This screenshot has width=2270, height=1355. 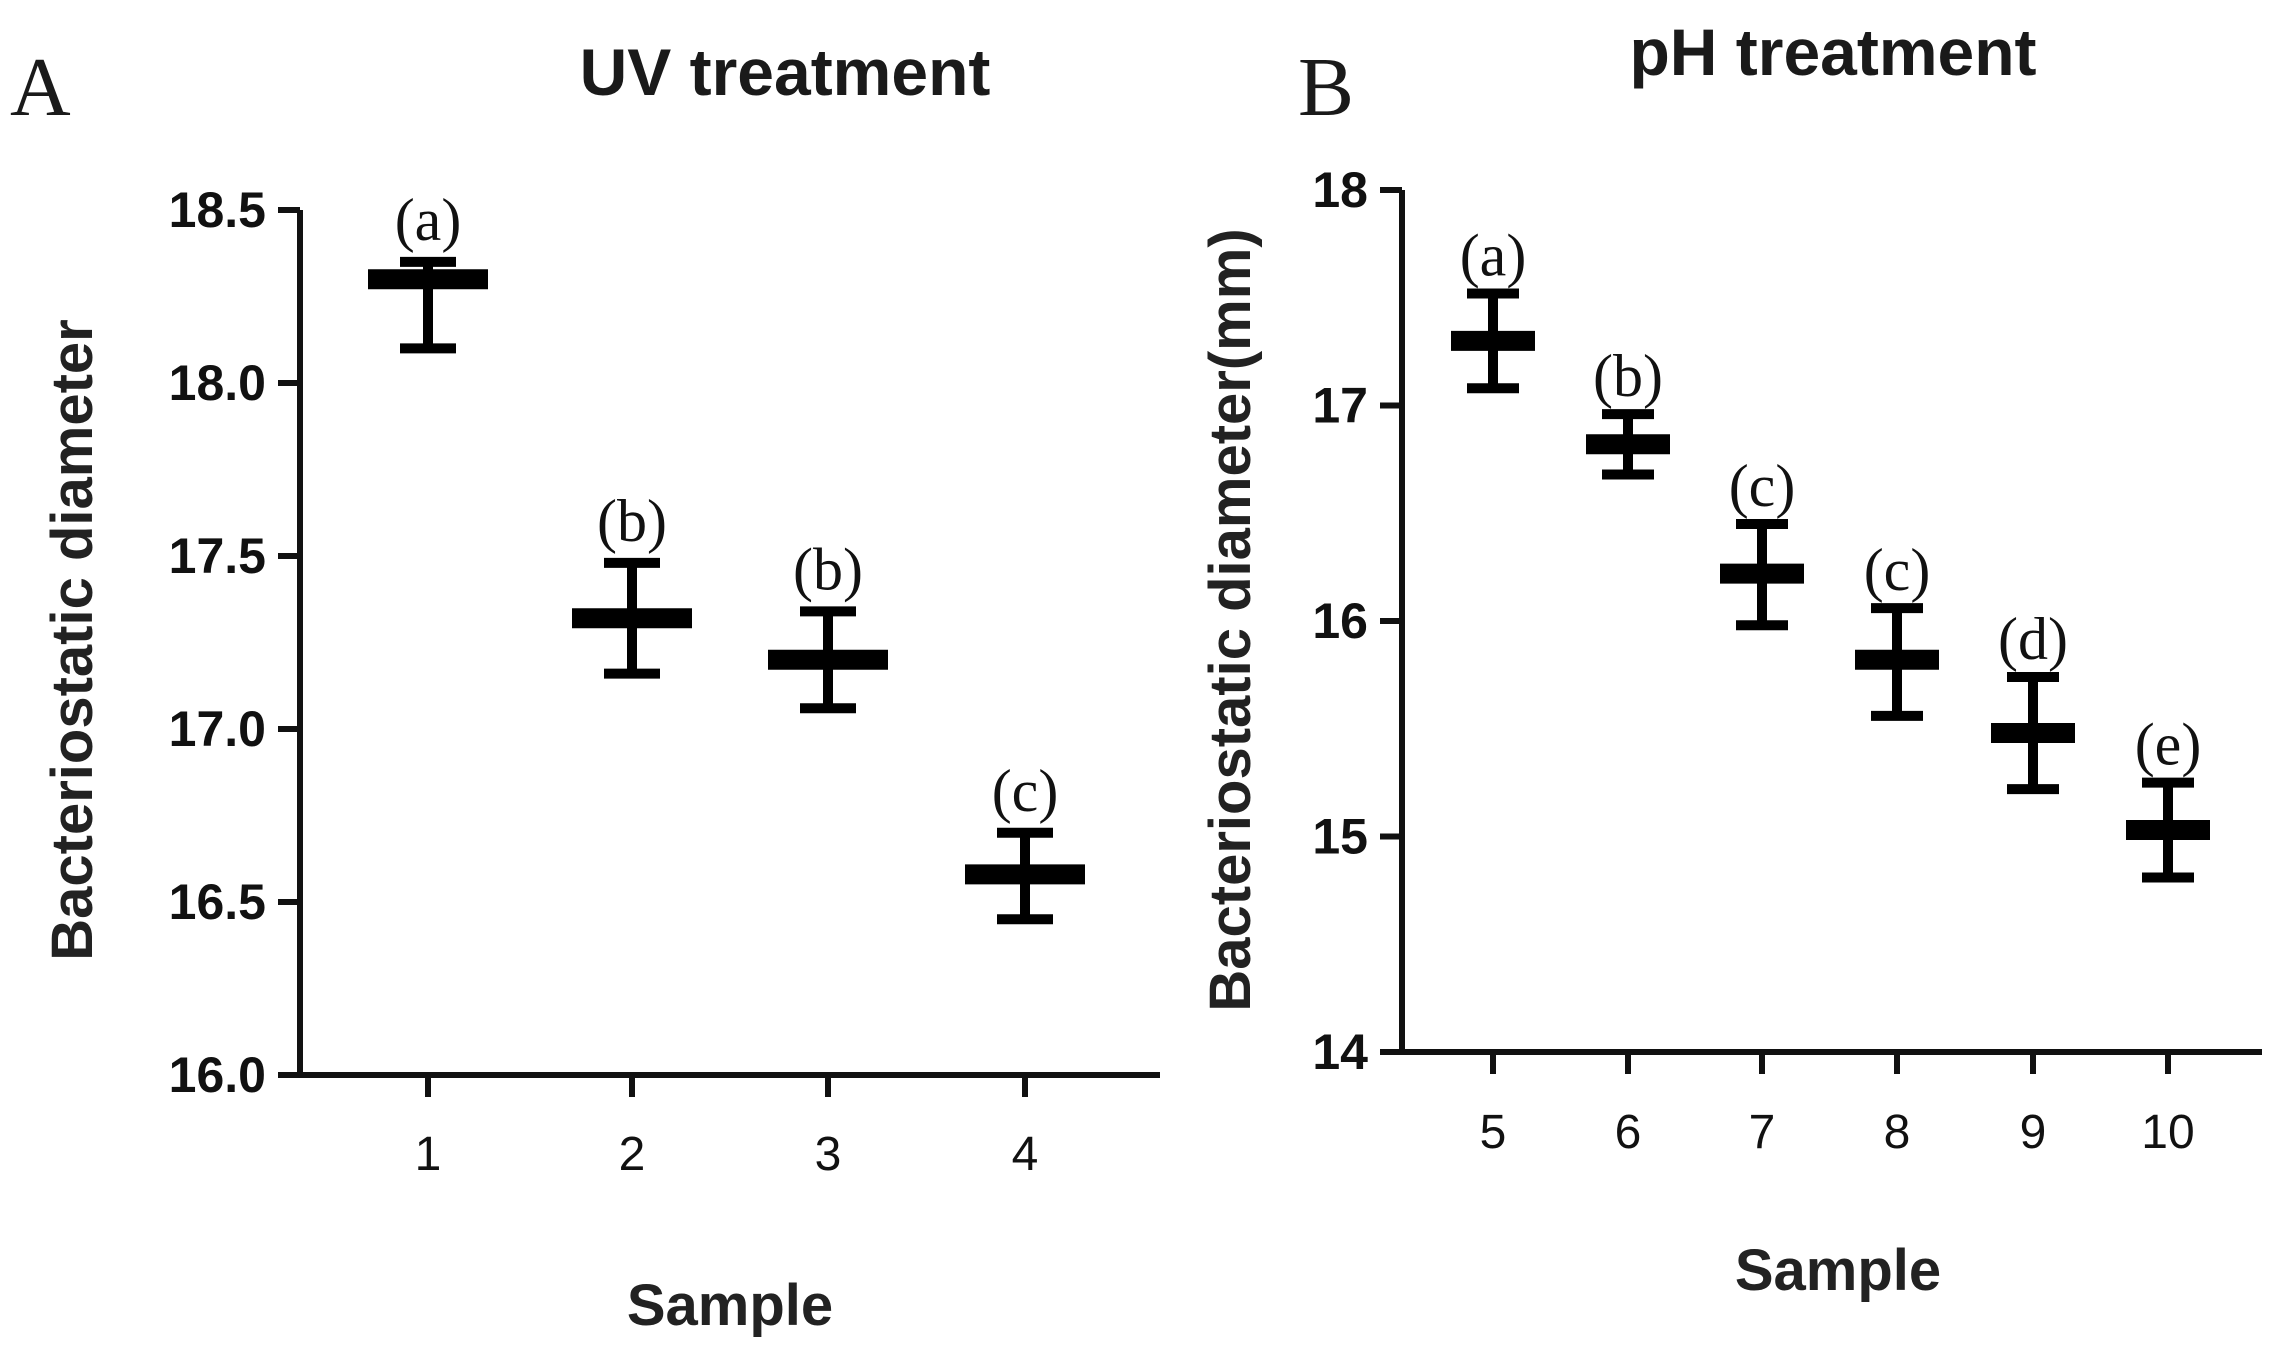 I want to click on x-tick-label: 6, so click(x=1628, y=1132).